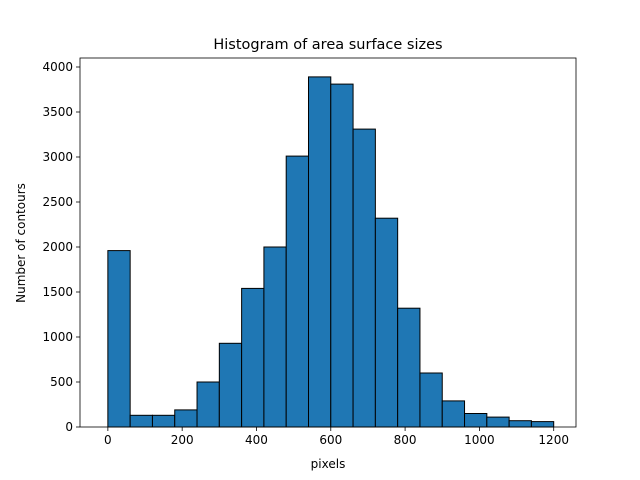  I want to click on x-tick-label: 1000, so click(479, 440).